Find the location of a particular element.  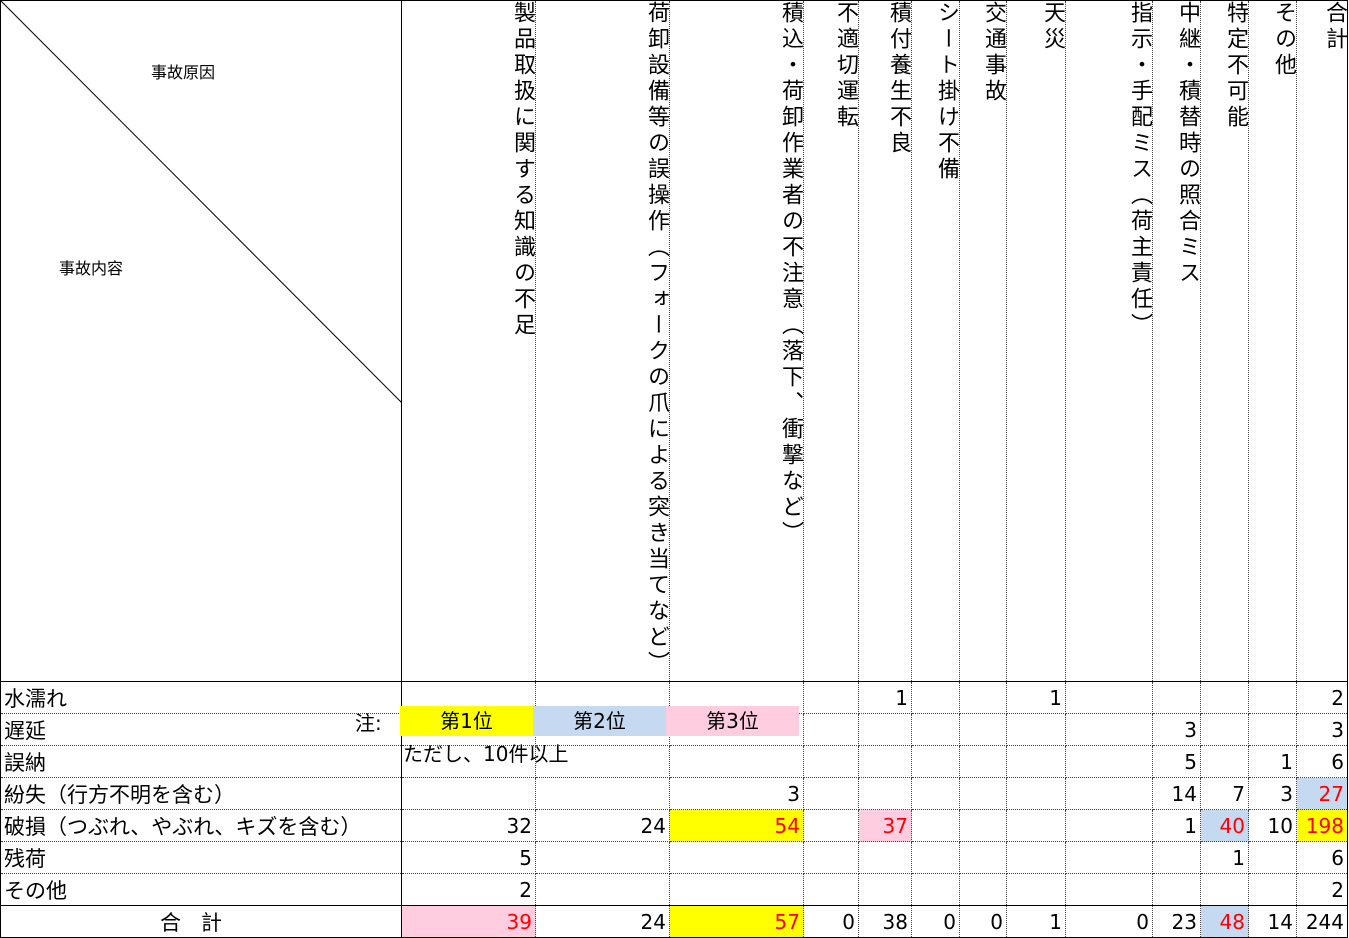

row-label: 遅延 is located at coordinates (201, 729).